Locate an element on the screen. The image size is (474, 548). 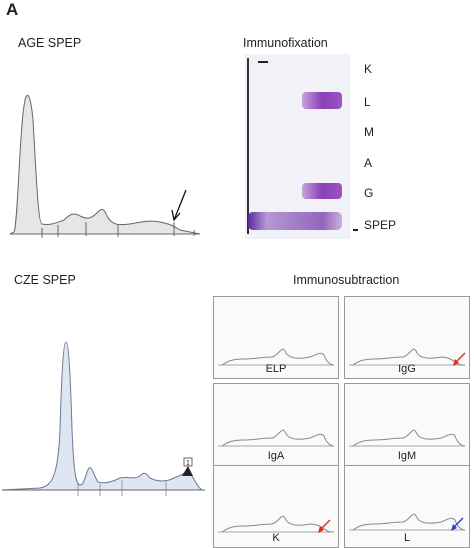
age-spep-title: AGE SPEP is located at coordinates (50, 43).